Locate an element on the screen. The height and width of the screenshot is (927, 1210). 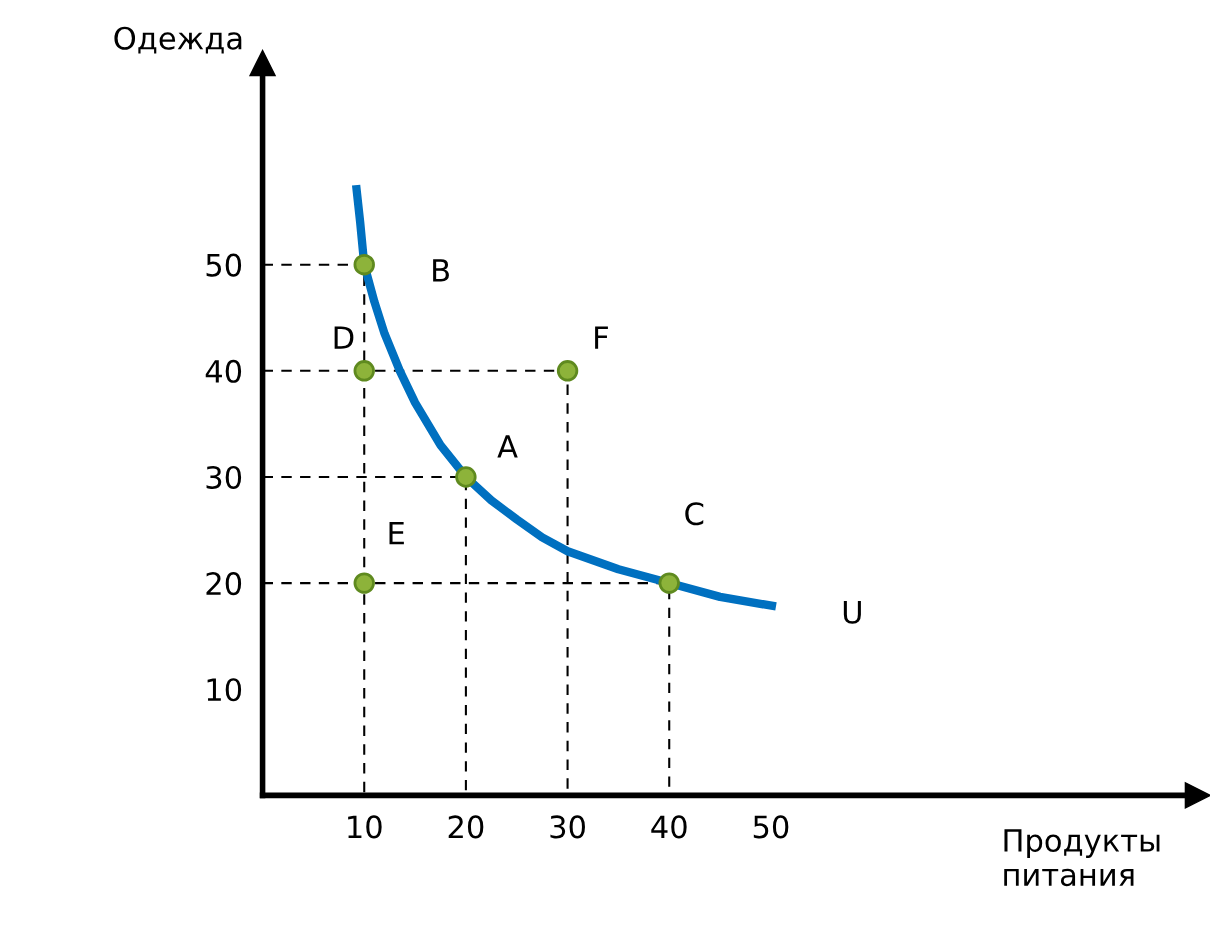
y-tick-label: 20 is located at coordinates (224, 584).